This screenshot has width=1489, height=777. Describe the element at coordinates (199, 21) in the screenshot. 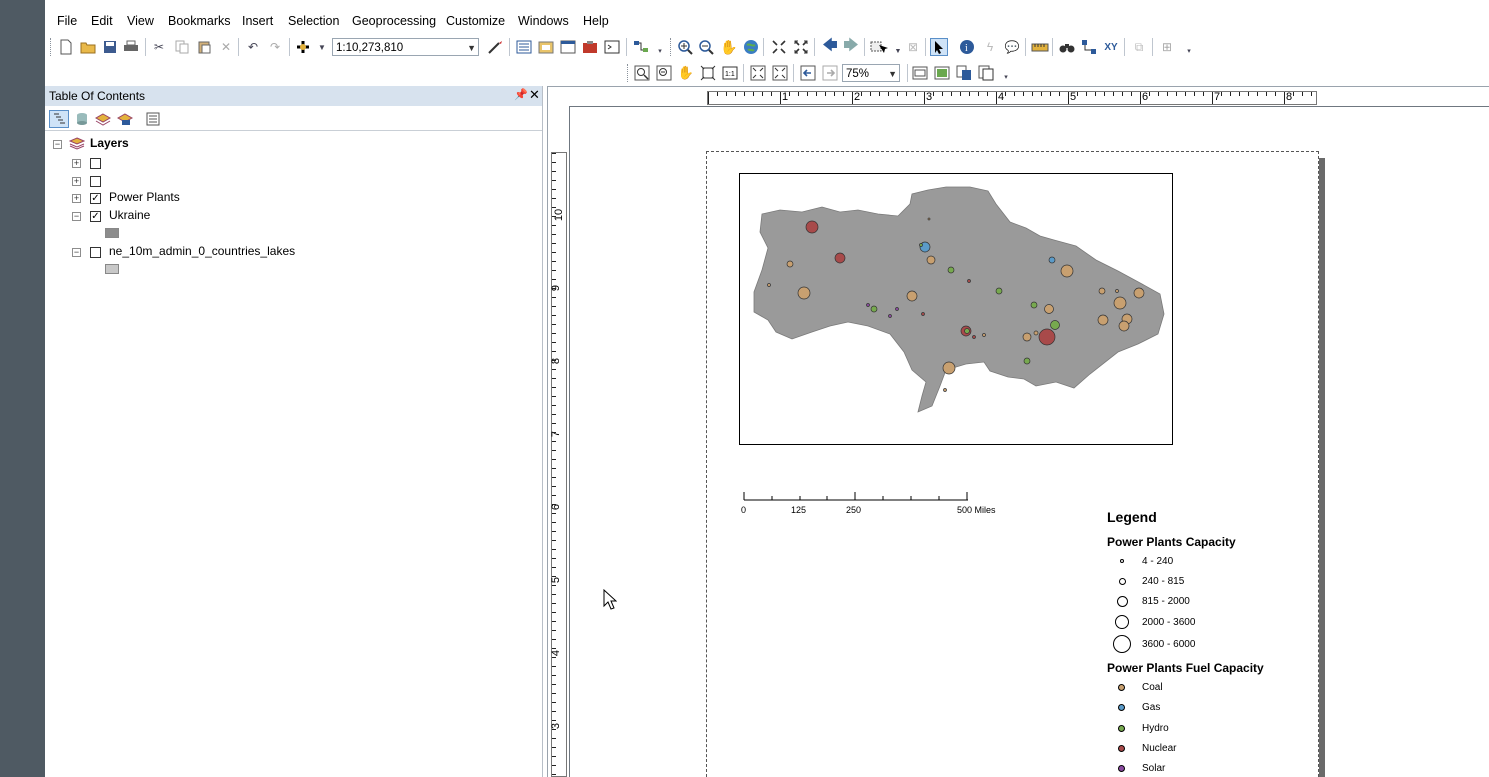

I see `menu-bookmarks: Bookmarks` at that location.